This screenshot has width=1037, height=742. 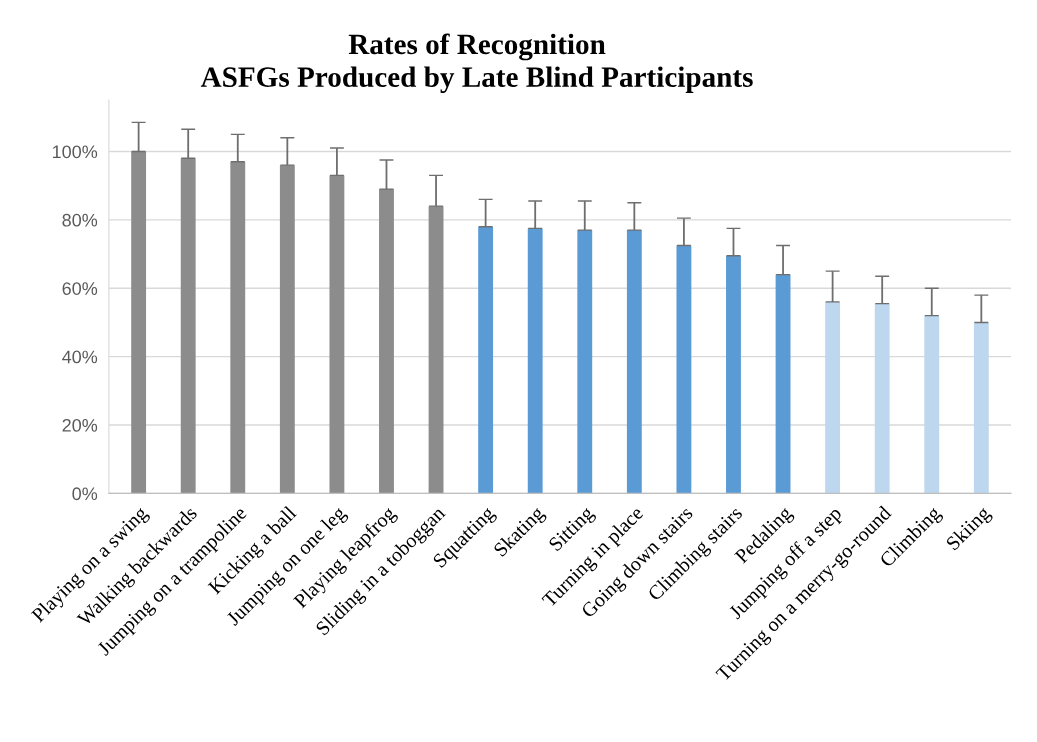 I want to click on y-tick-label: 80%, so click(x=80, y=220).